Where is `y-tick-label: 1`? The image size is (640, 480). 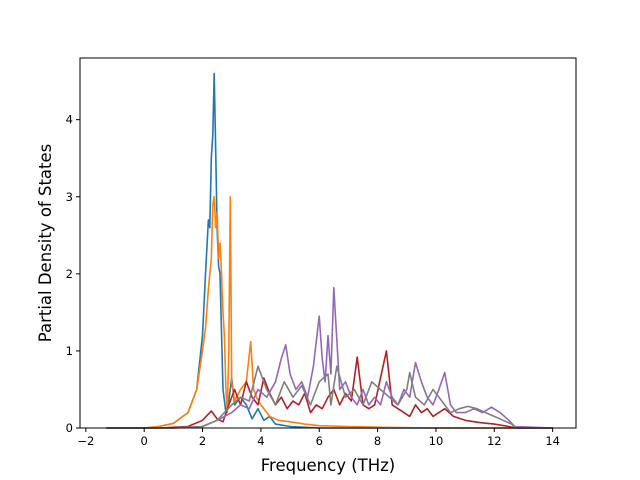
y-tick-label: 1 is located at coordinates (69, 351).